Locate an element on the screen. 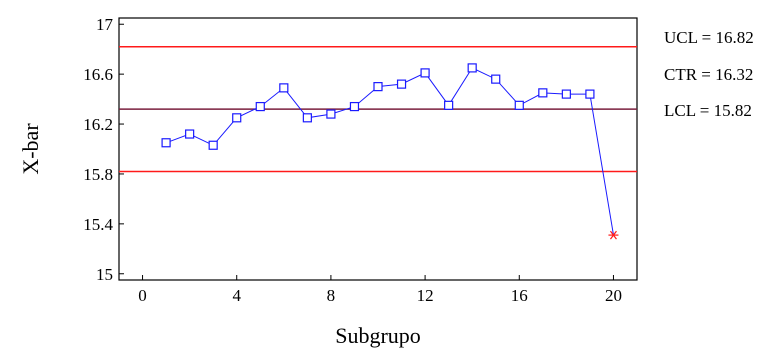 This screenshot has height=356, width=776. y-tick-label: 17 is located at coordinates (105, 24).